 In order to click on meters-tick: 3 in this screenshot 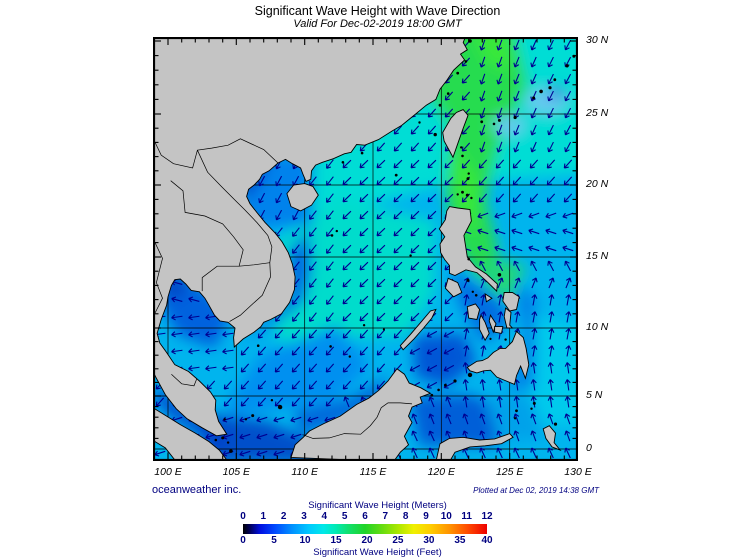, I will do `click(304, 516)`.